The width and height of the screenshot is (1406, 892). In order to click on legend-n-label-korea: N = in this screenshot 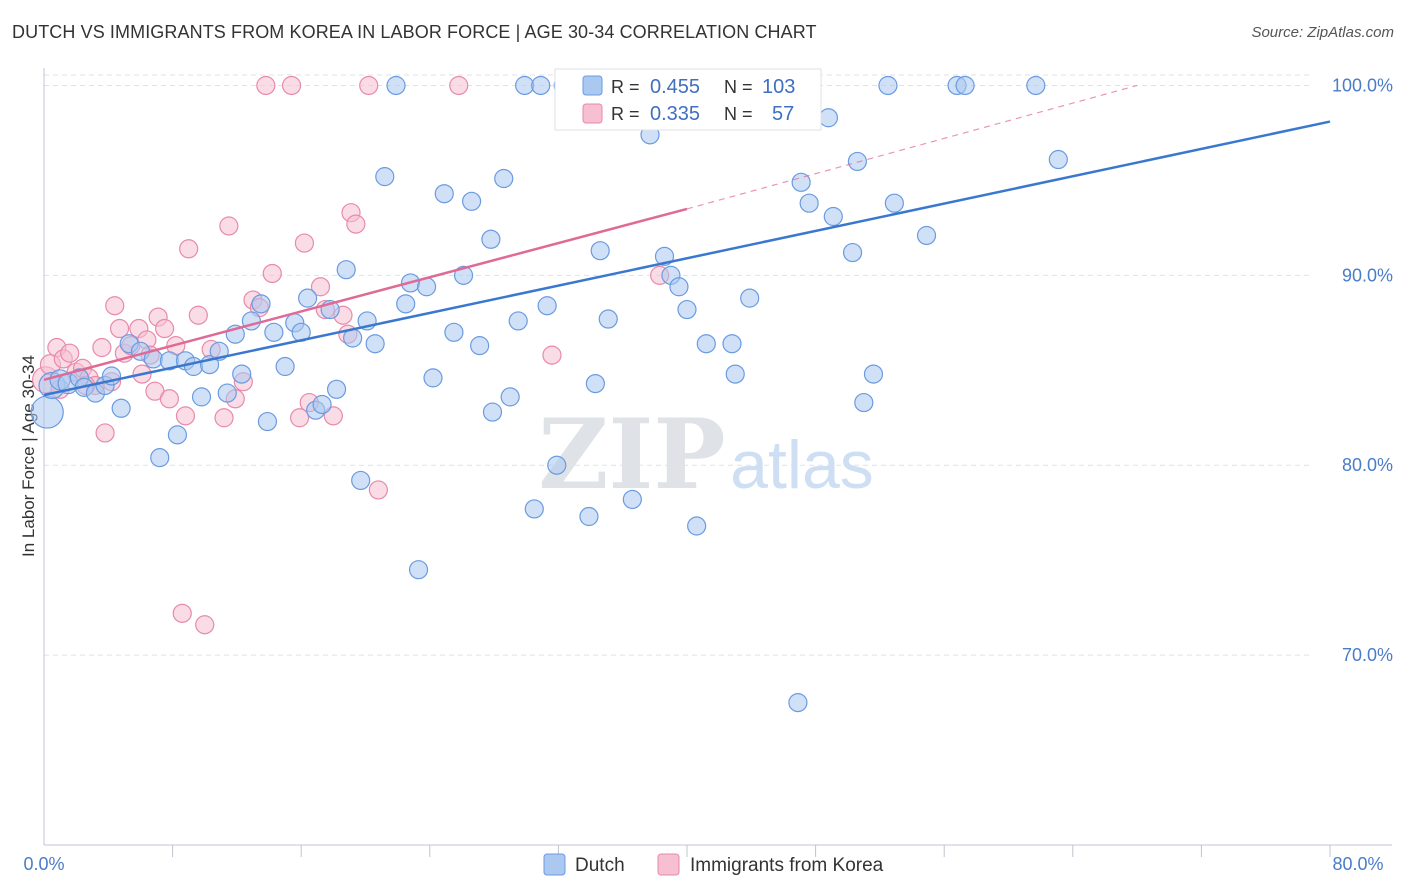, I will do `click(738, 114)`.